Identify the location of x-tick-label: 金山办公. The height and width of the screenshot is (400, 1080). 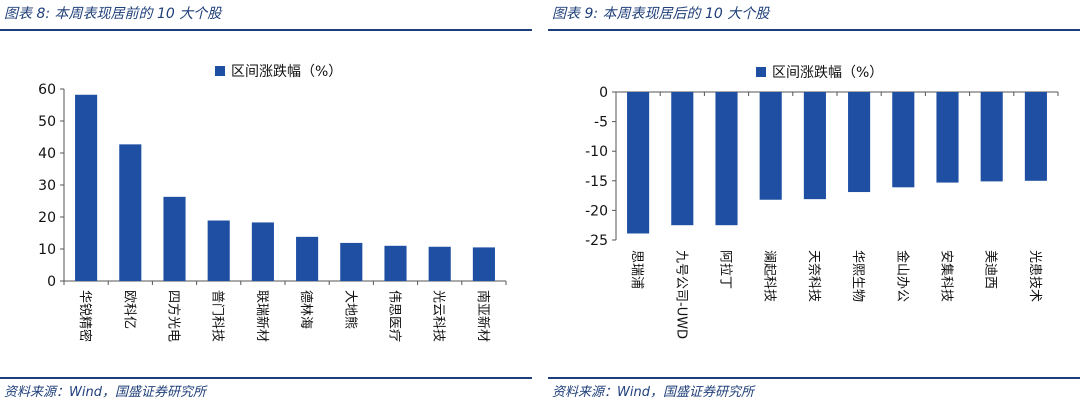
(902, 276).